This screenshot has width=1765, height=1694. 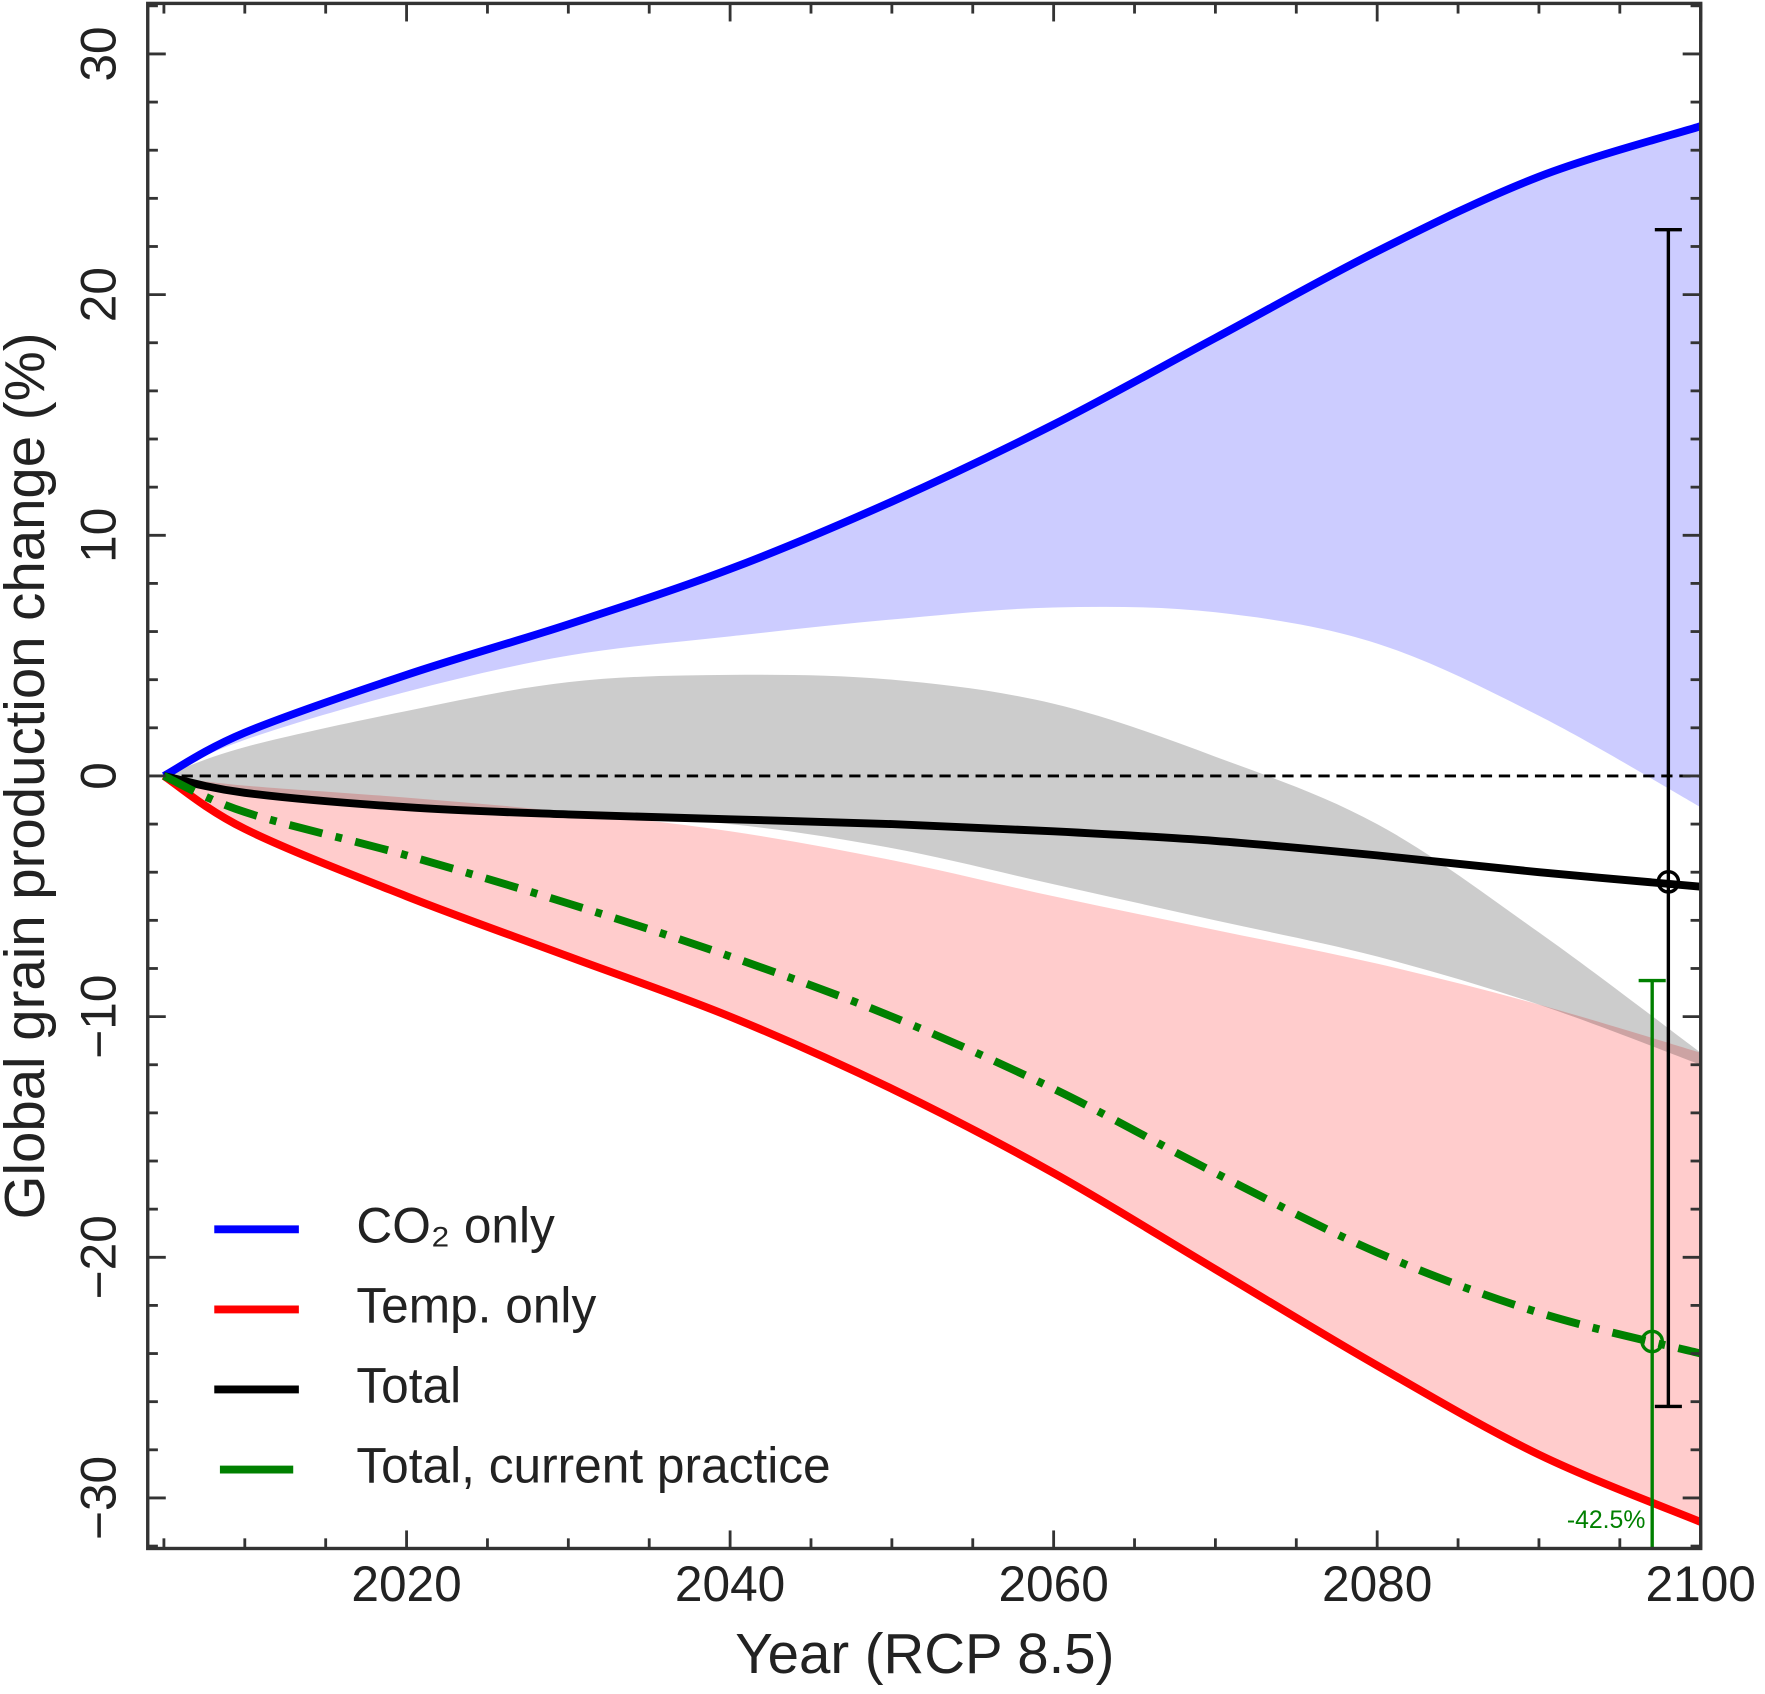 What do you see at coordinates (28, 776) in the screenshot?
I see `y-axis-label: Global grain production change (%)` at bounding box center [28, 776].